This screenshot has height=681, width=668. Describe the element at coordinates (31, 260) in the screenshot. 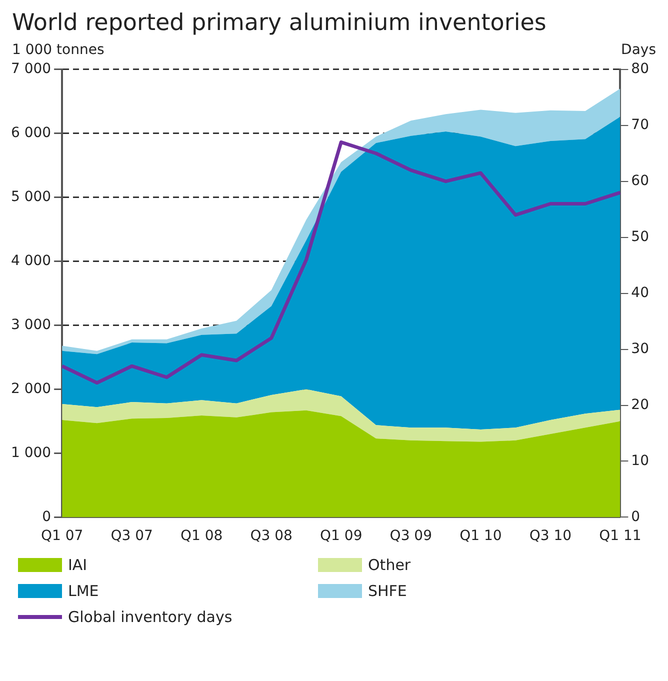

I see `y-tick-label: 4 000` at that location.